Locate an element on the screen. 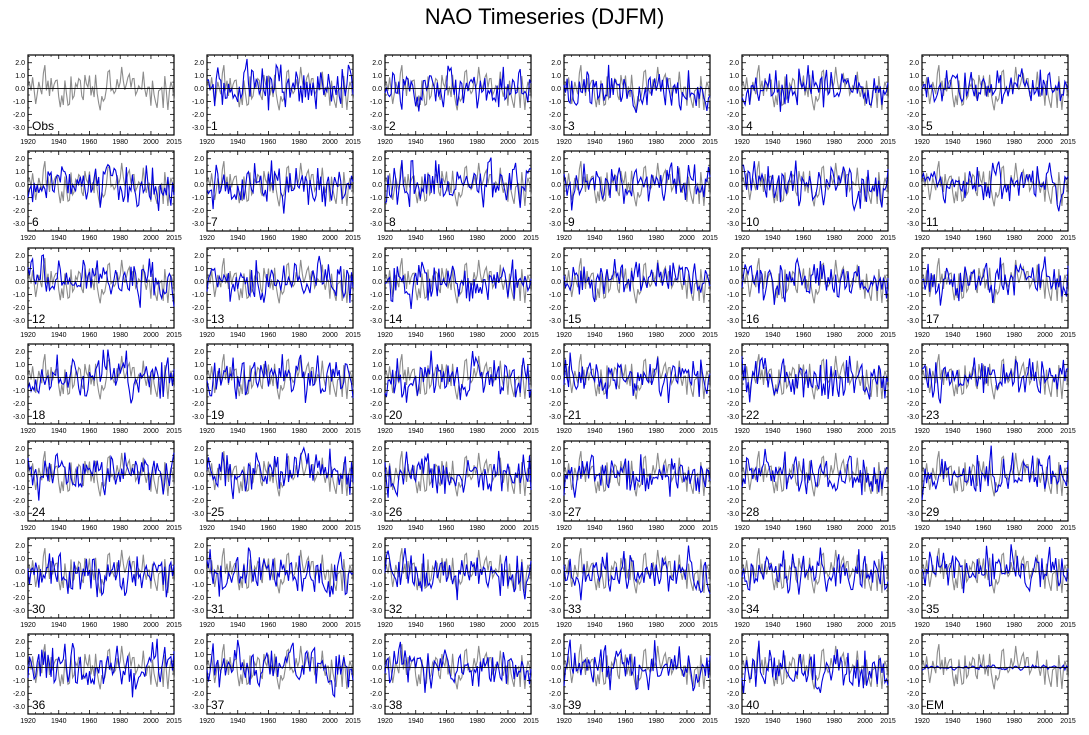 The height and width of the screenshot is (735, 1089). panel-label: 12 is located at coordinates (39, 319).